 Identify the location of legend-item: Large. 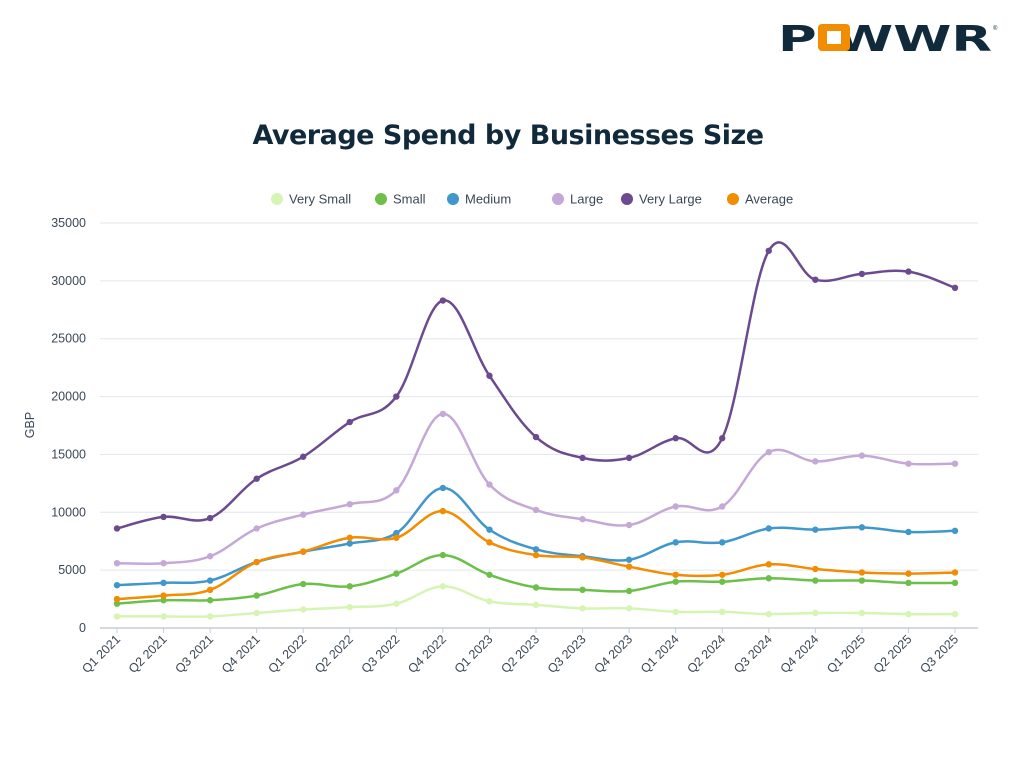
(586, 199).